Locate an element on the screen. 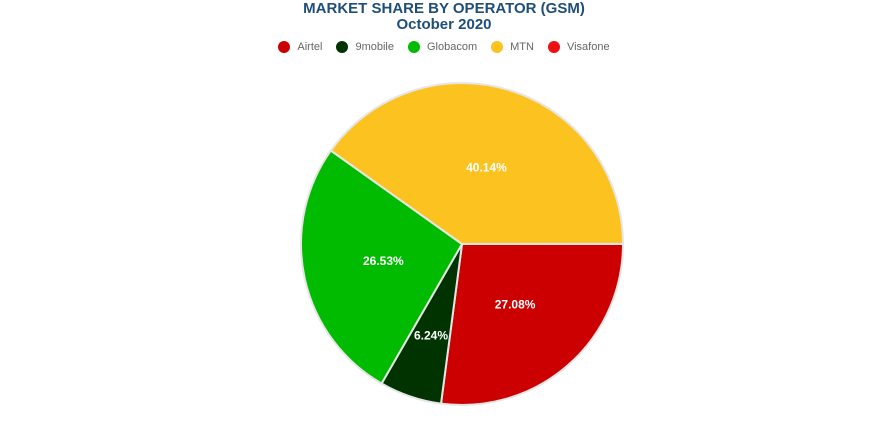 The height and width of the screenshot is (438, 888). chart-legend: Airtel 9mobile Globacom MTN Visafone is located at coordinates (444, 47).